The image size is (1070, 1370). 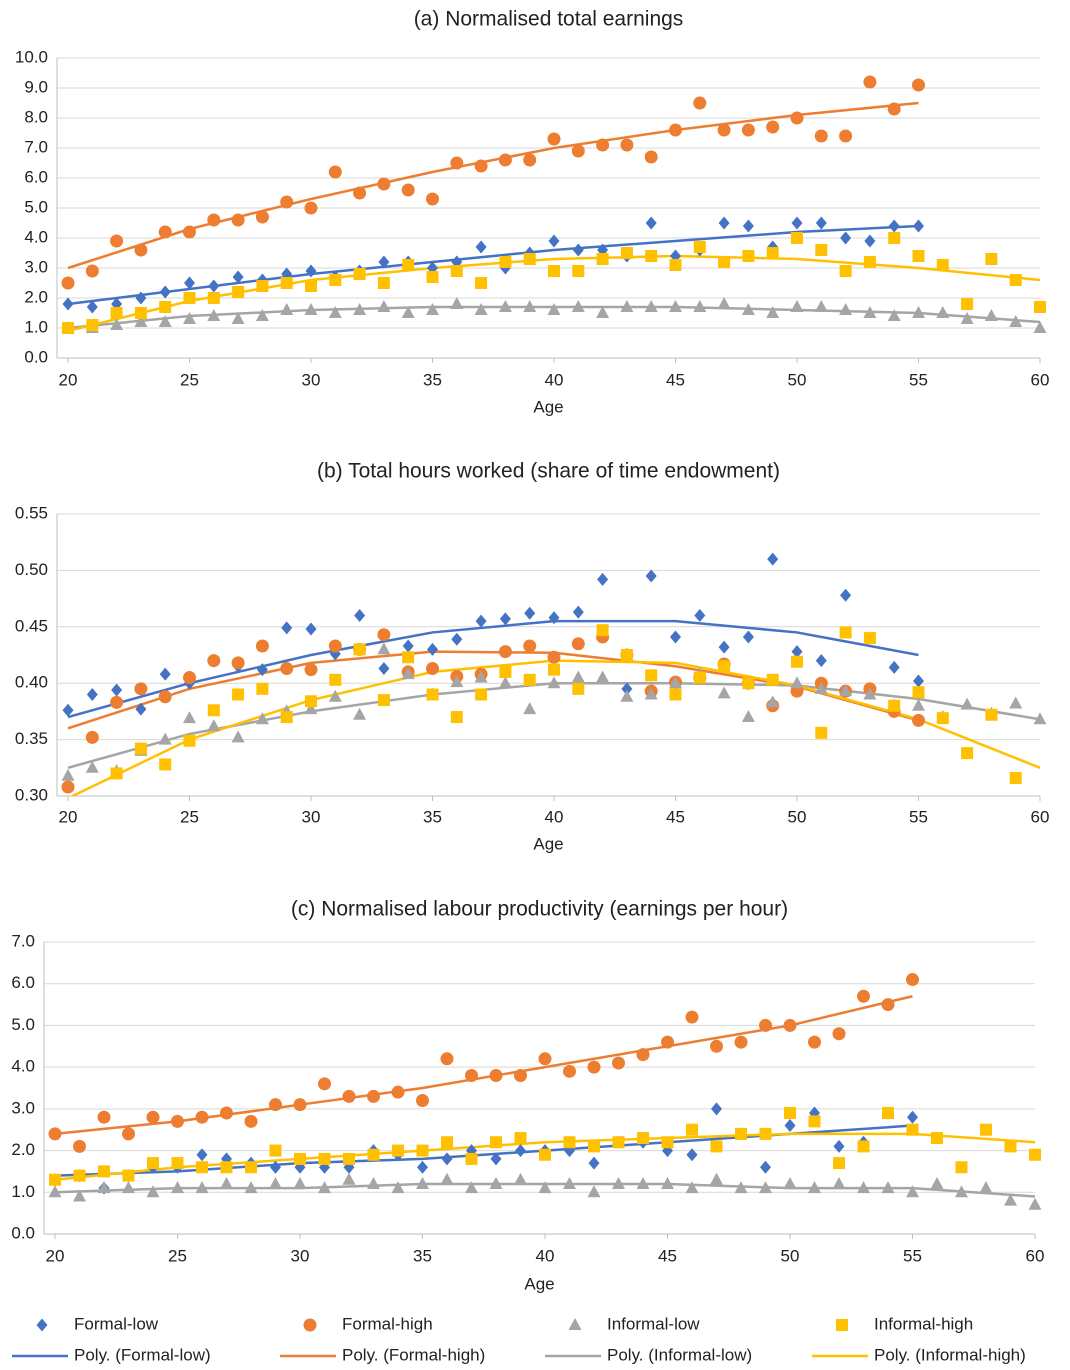 I want to click on y-tick-label: 5.0, so click(x=23, y=1024).